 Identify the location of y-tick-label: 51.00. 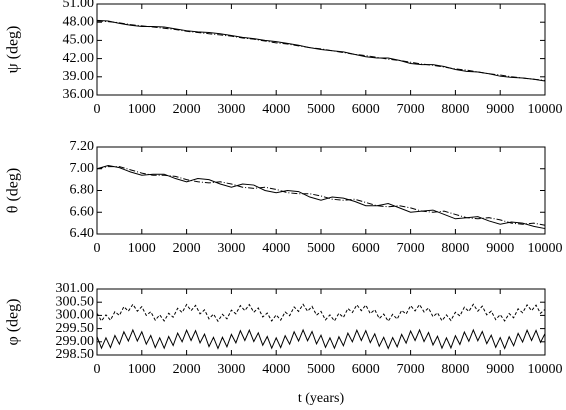
(79, 5).